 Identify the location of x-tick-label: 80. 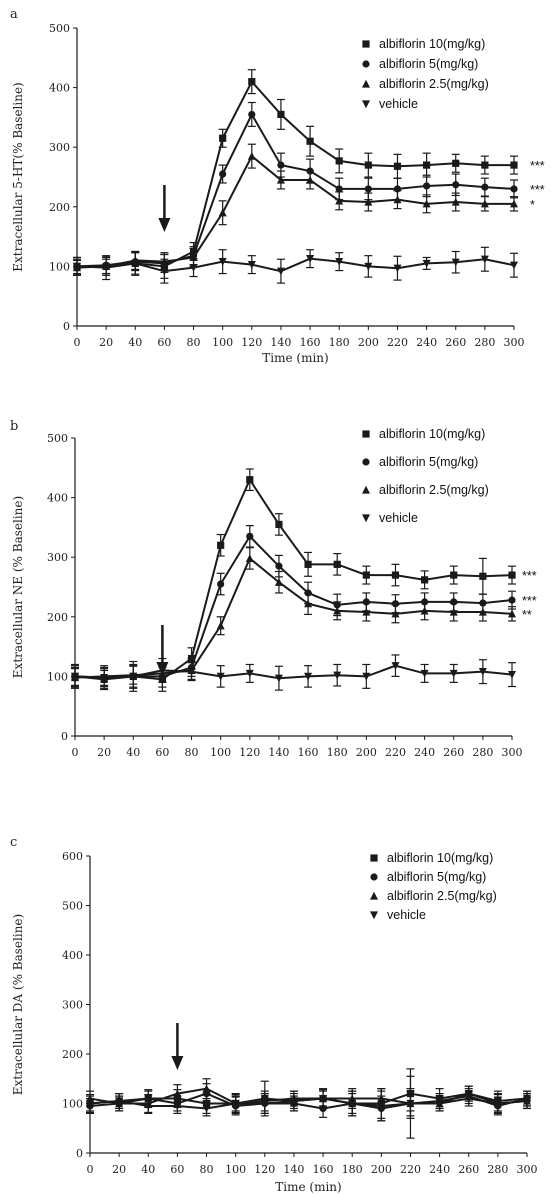
(192, 752).